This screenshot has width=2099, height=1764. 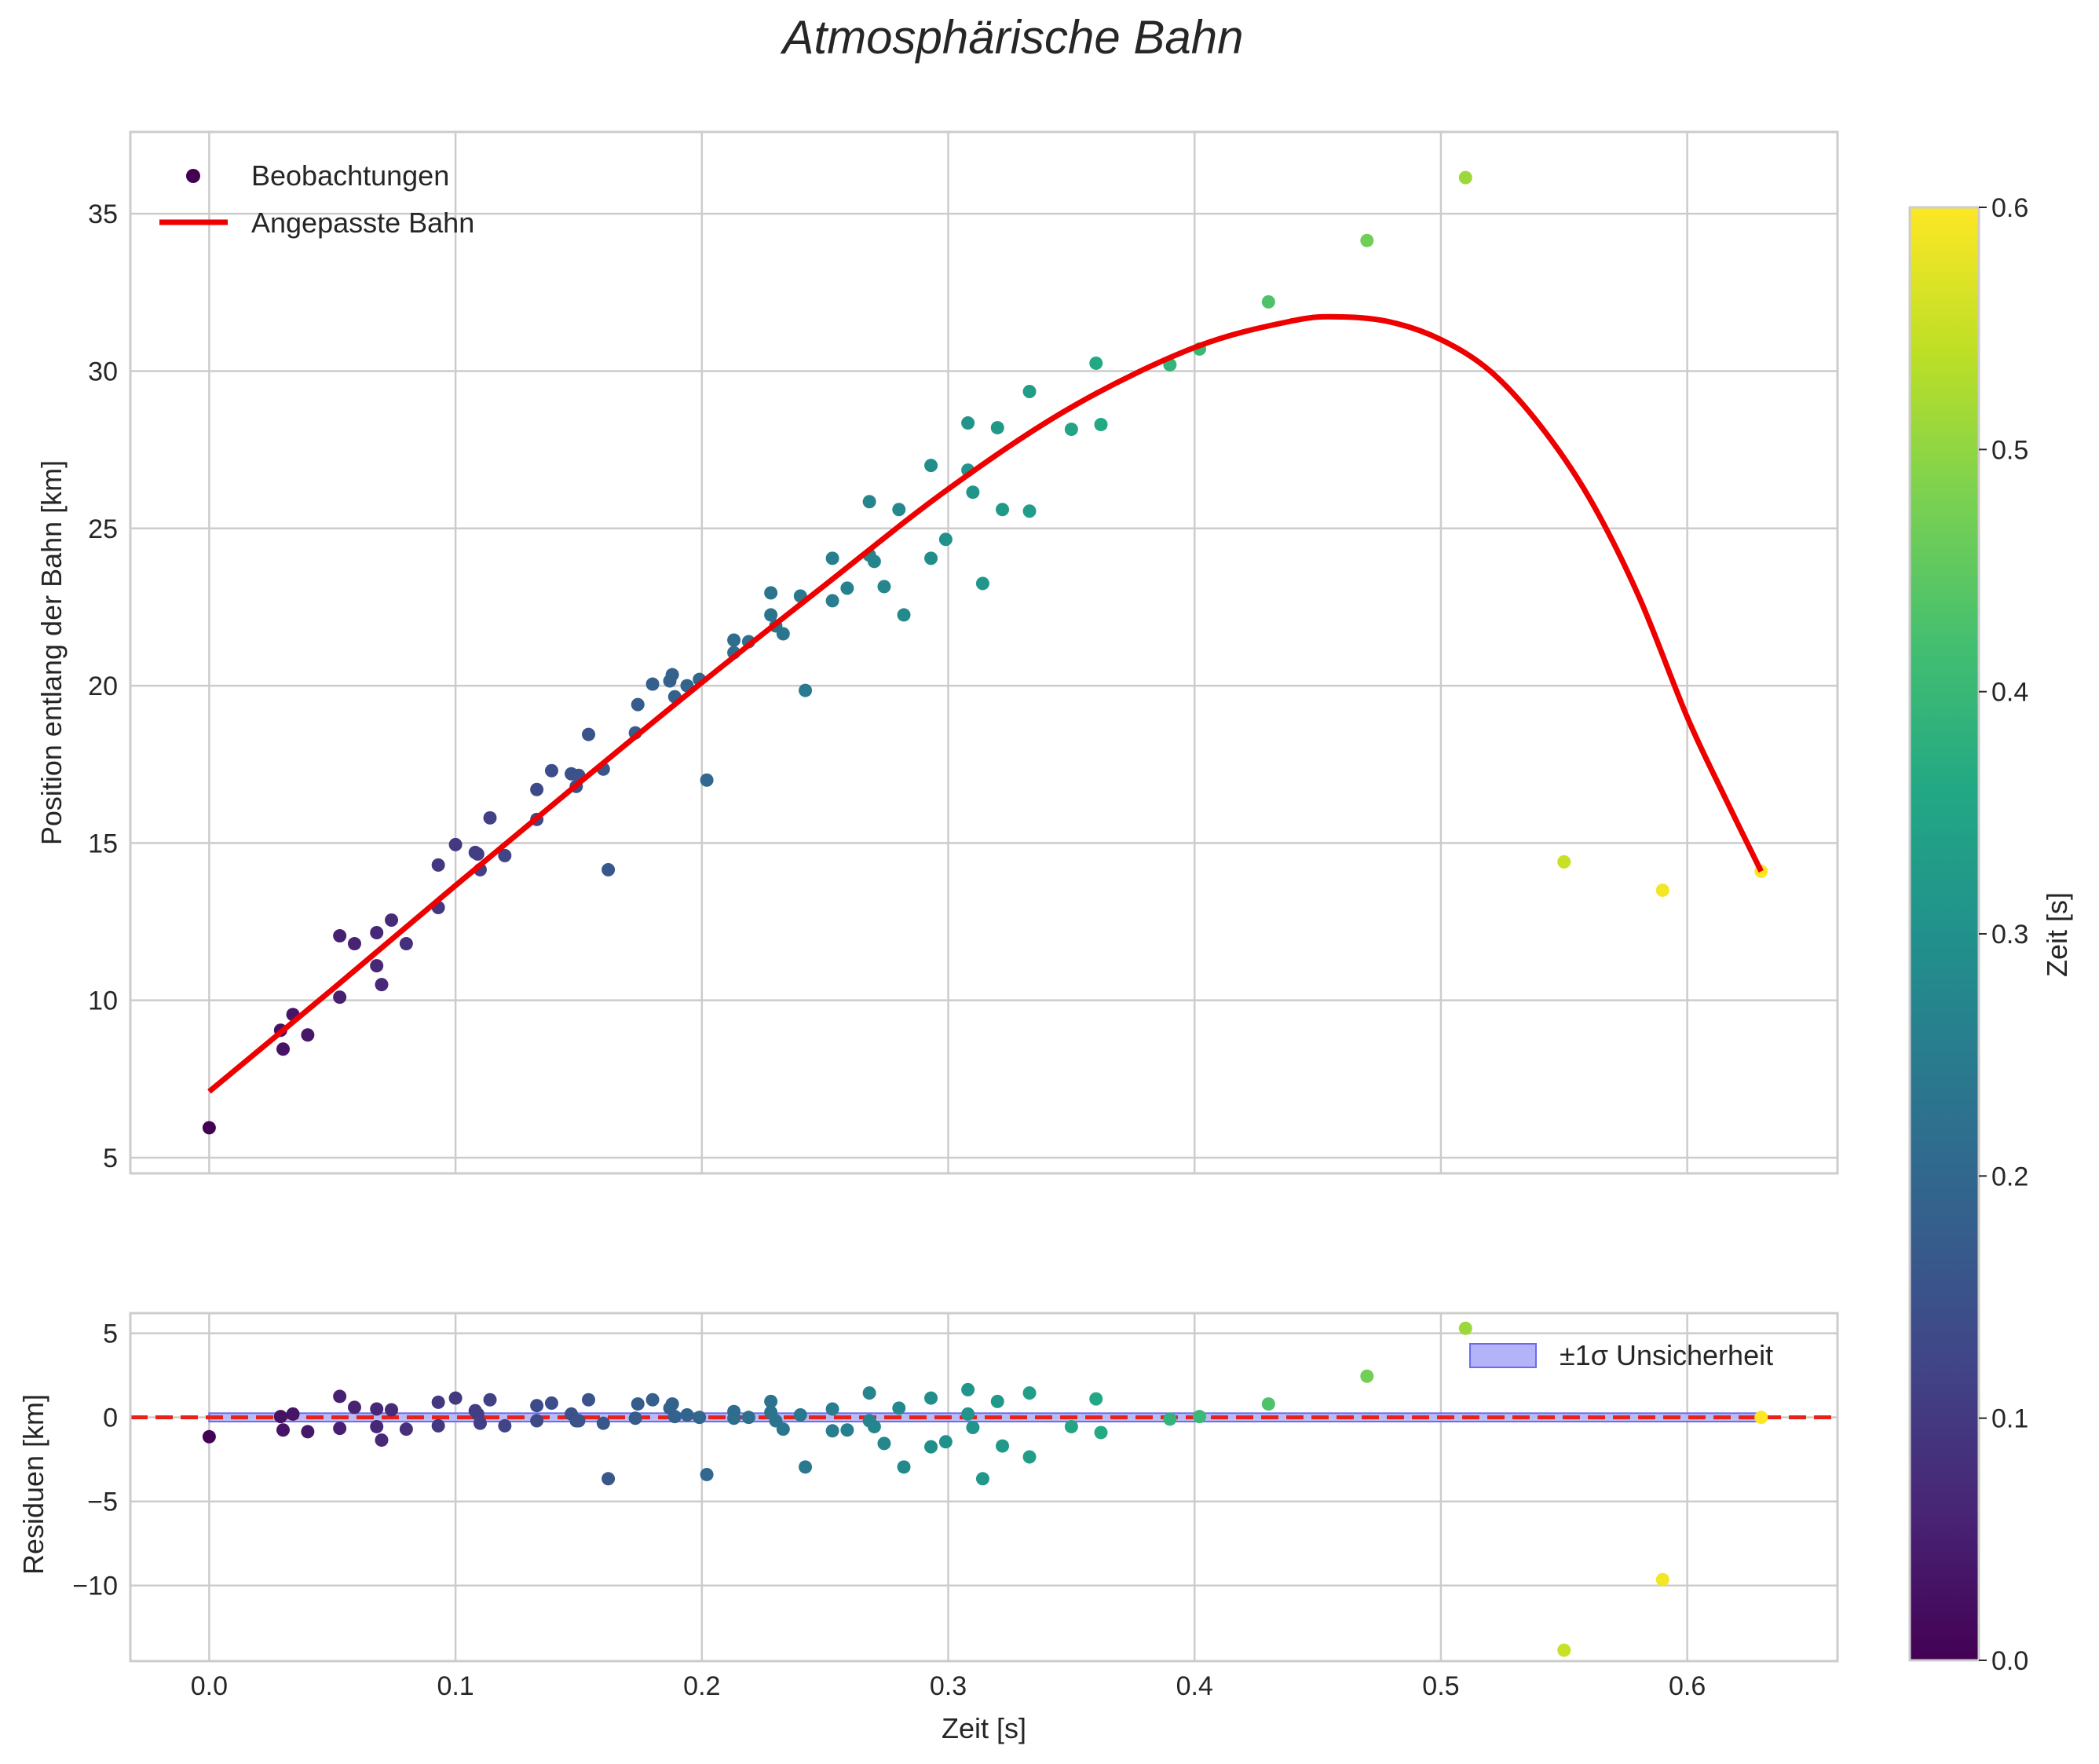 I want to click on legend-band-swatch, so click(x=1503, y=1356).